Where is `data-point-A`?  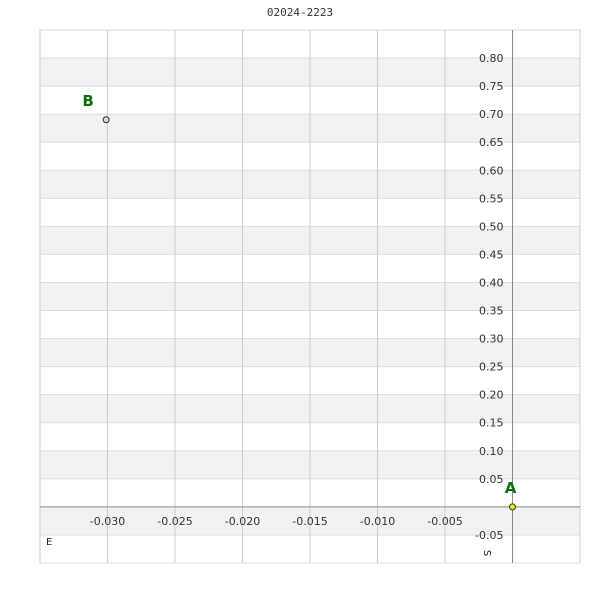
data-point-A is located at coordinates (512, 507).